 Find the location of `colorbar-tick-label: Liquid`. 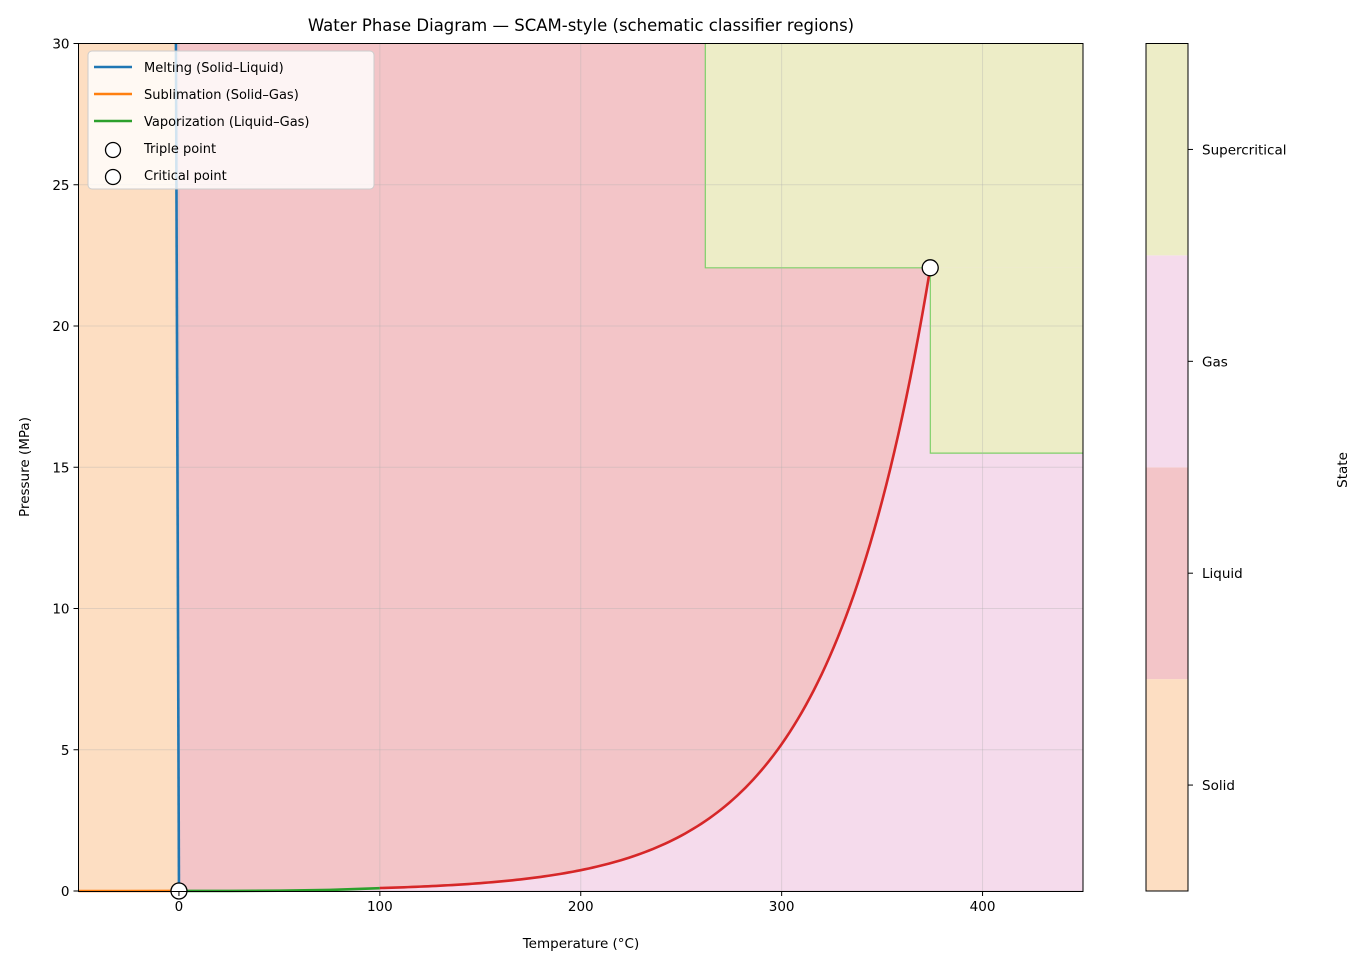

colorbar-tick-label: Liquid is located at coordinates (1222, 574).